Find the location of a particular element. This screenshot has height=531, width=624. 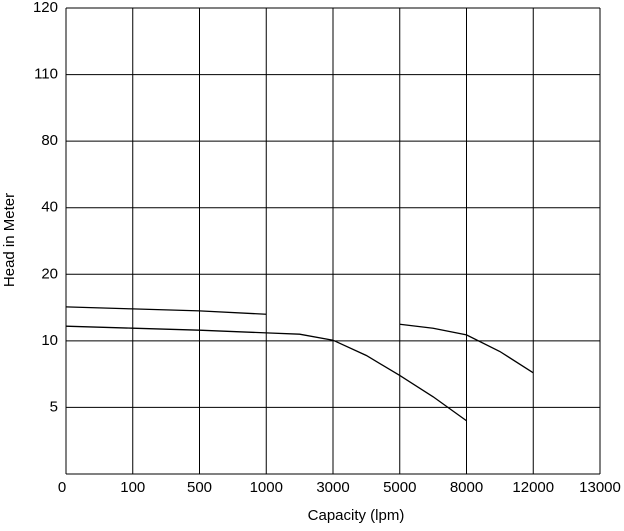

x-tick-label: 13000 is located at coordinates (600, 487).